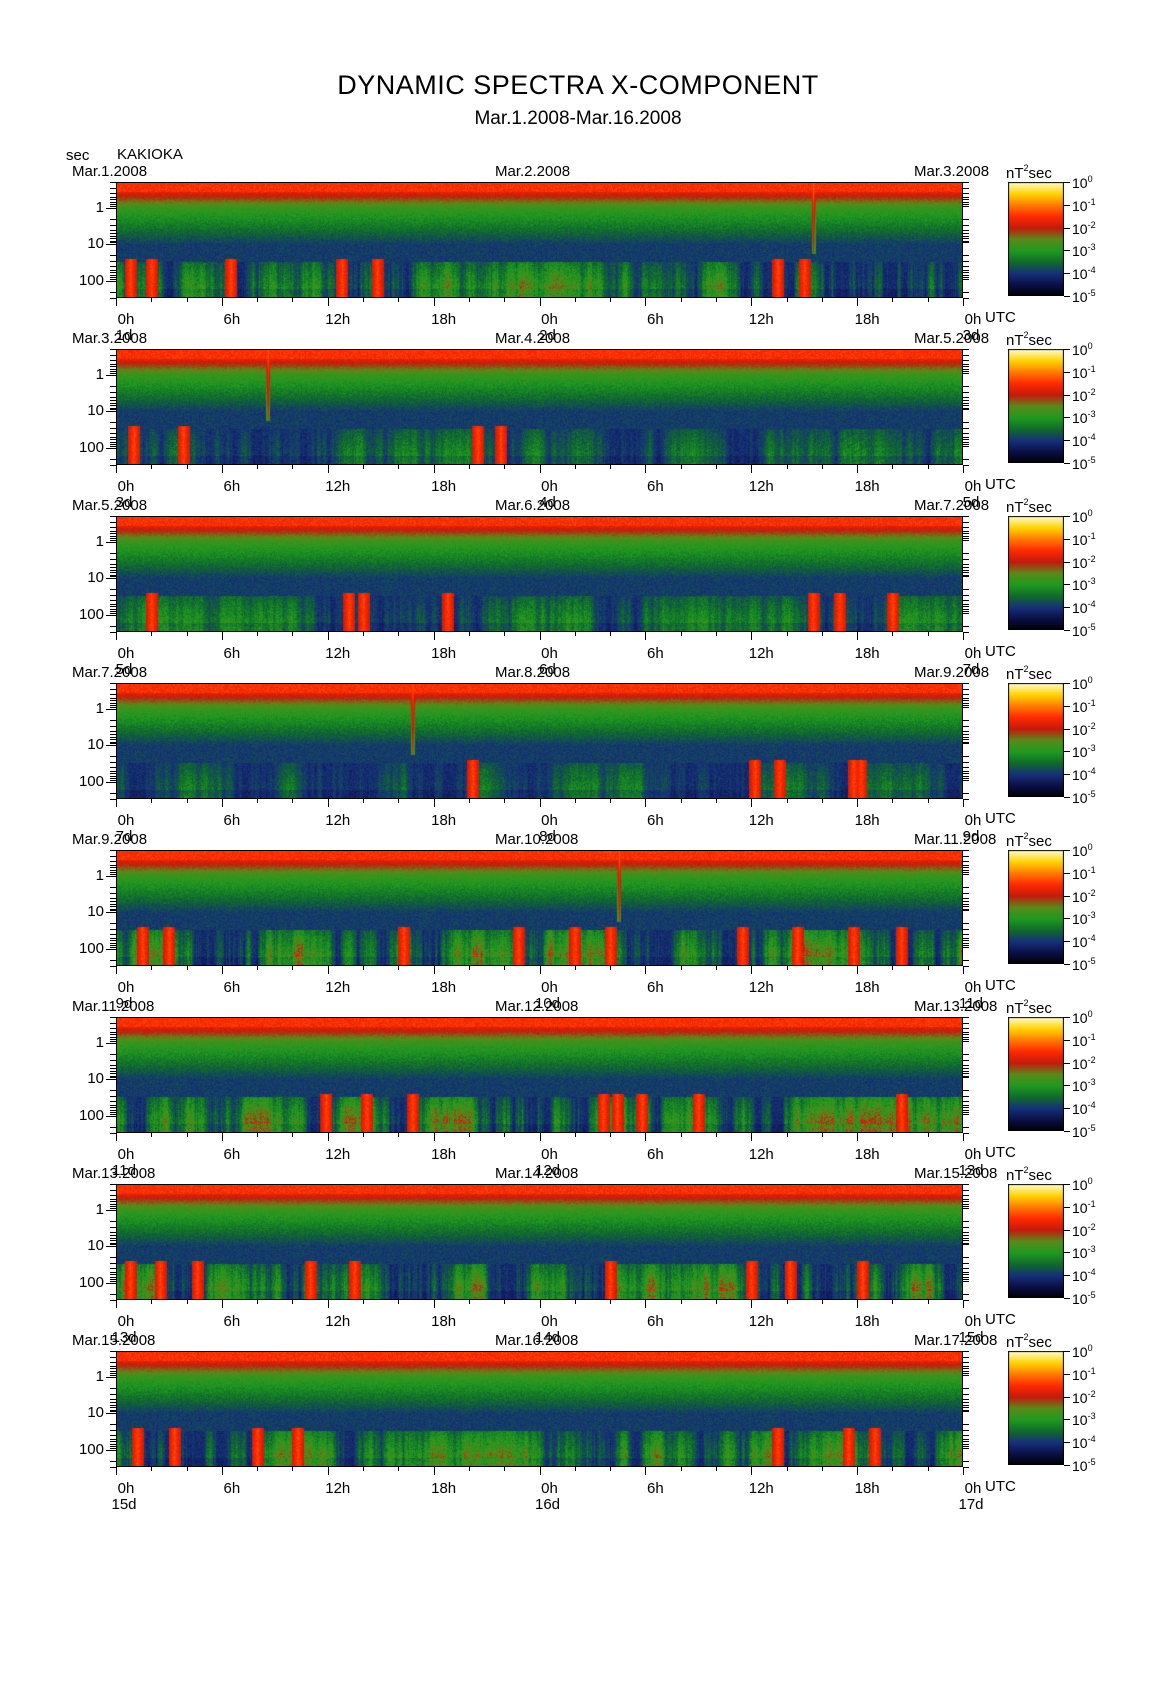 This screenshot has height=1704, width=1156. I want to click on colorbar-tick-label: 10⁻¹, so click(1084, 205).